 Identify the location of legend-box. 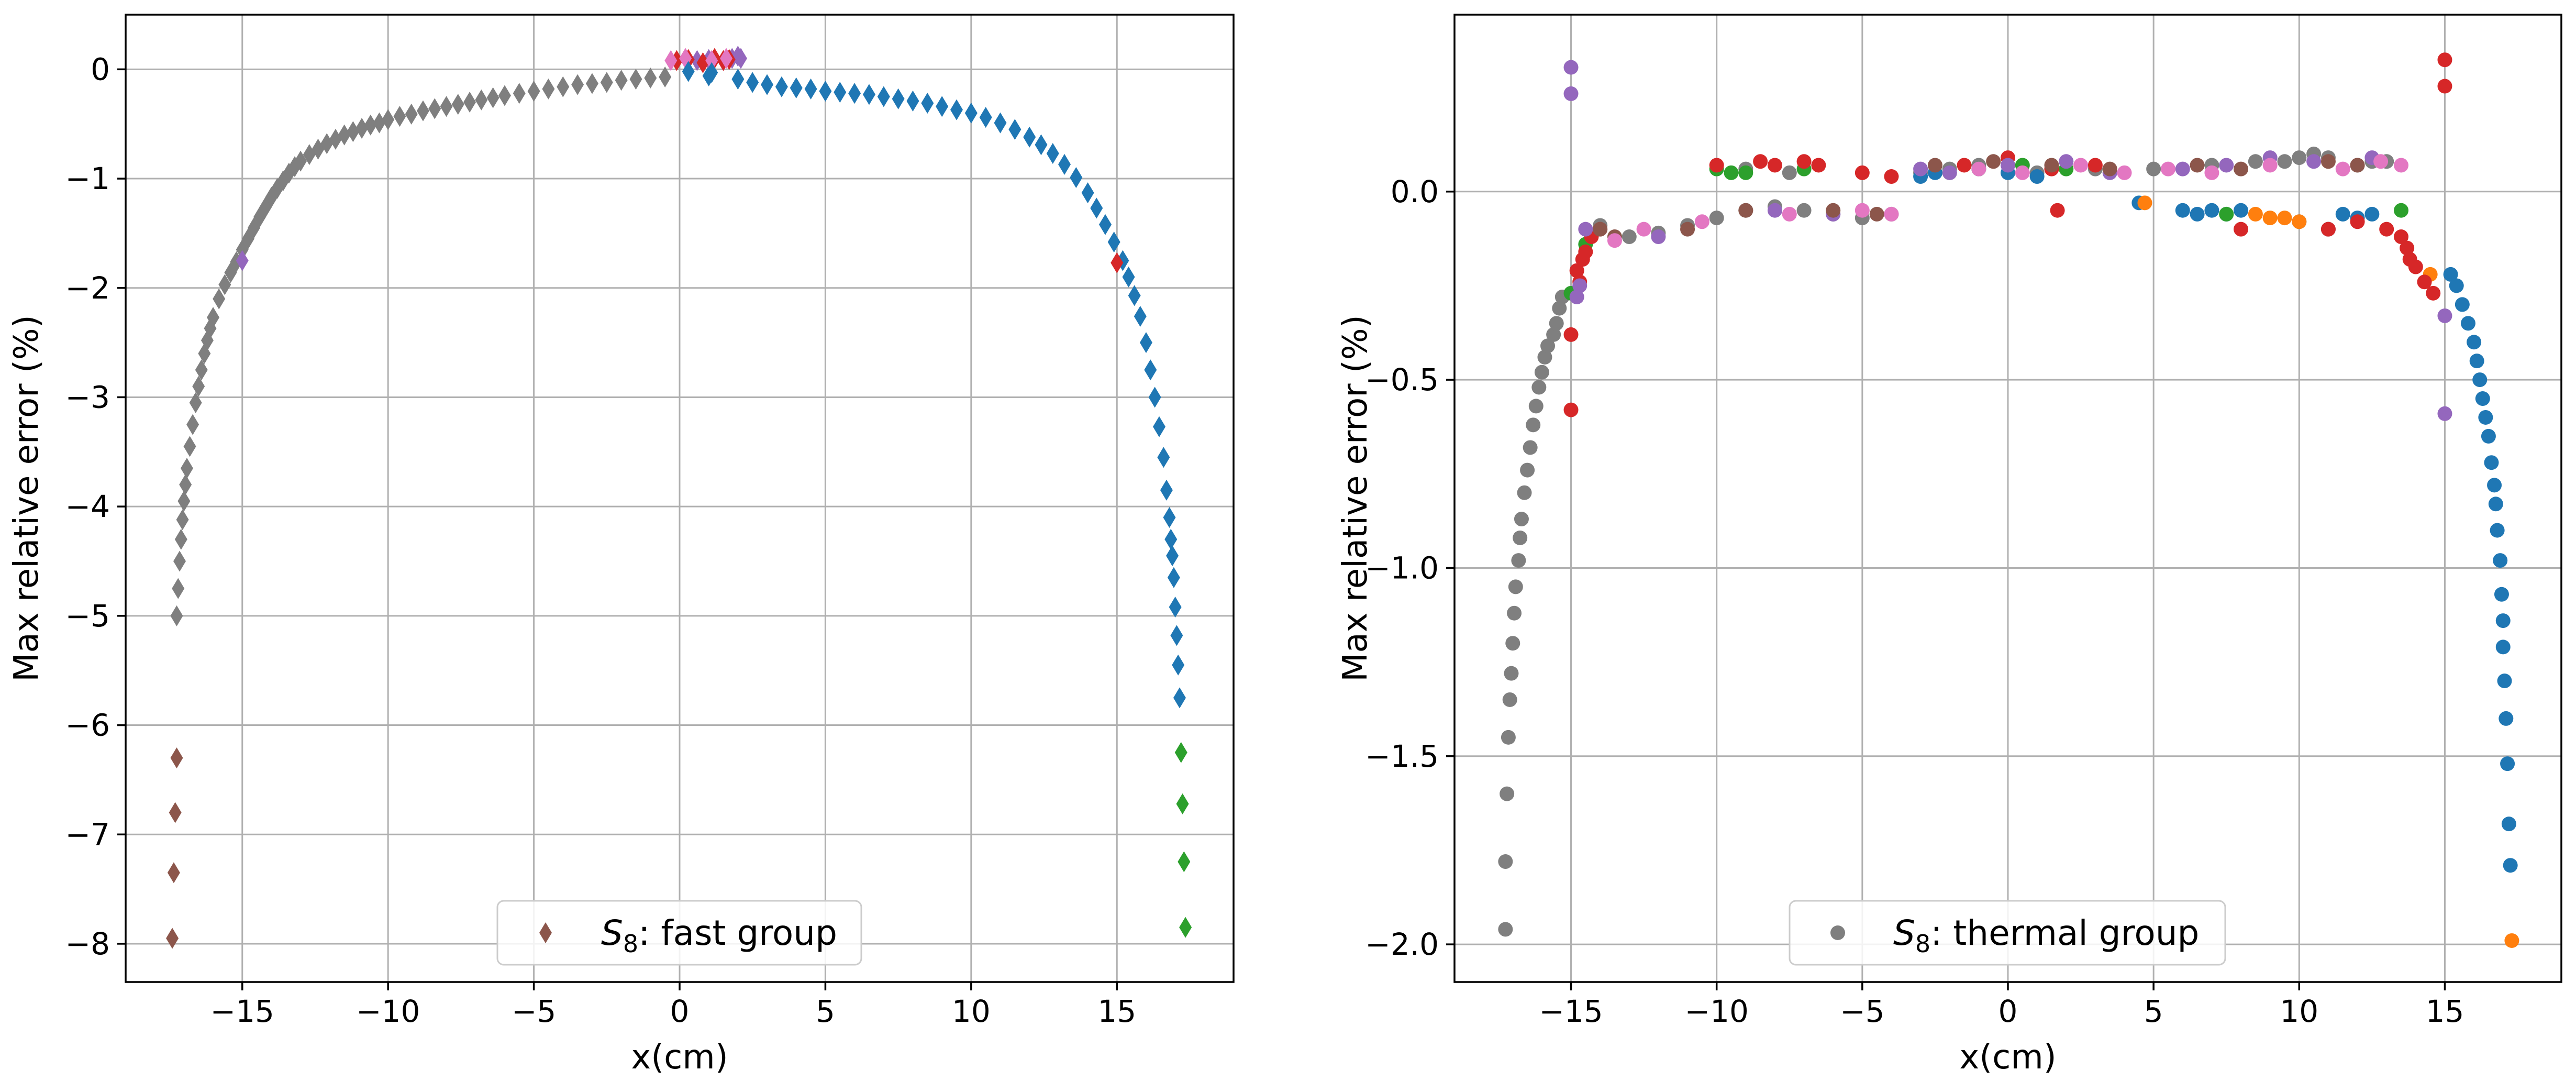
(2007, 933).